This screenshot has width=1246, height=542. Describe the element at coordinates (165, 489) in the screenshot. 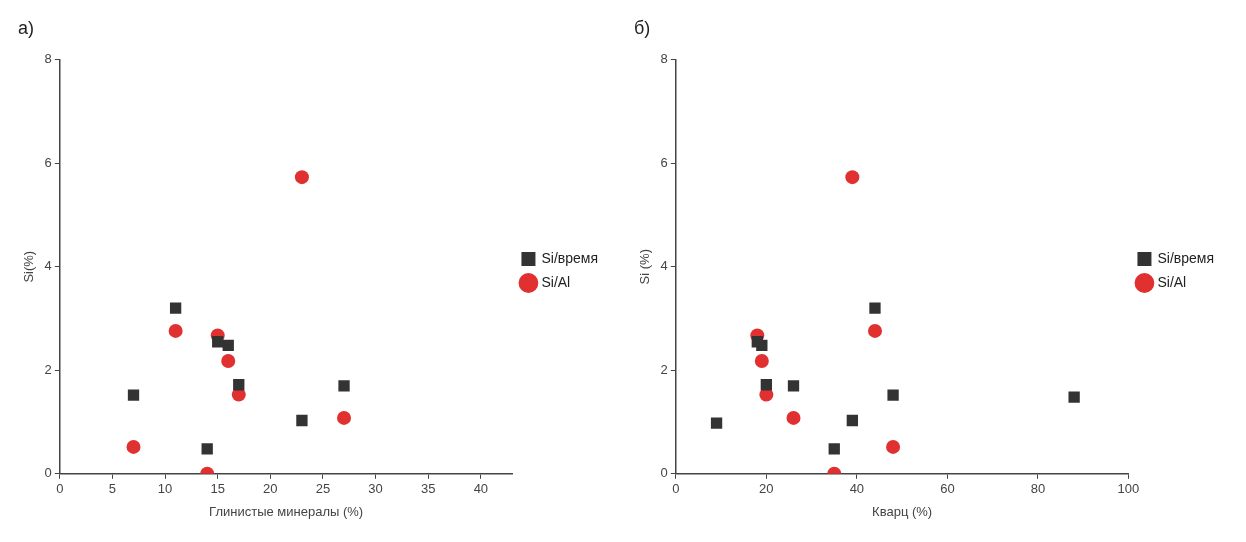

I see `x-tick-label: 10` at that location.